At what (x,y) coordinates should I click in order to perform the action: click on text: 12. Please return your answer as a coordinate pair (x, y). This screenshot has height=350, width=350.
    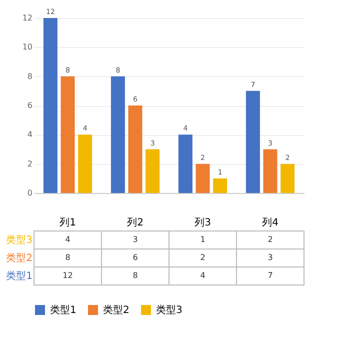
    Looking at the image, I should click on (67, 275).